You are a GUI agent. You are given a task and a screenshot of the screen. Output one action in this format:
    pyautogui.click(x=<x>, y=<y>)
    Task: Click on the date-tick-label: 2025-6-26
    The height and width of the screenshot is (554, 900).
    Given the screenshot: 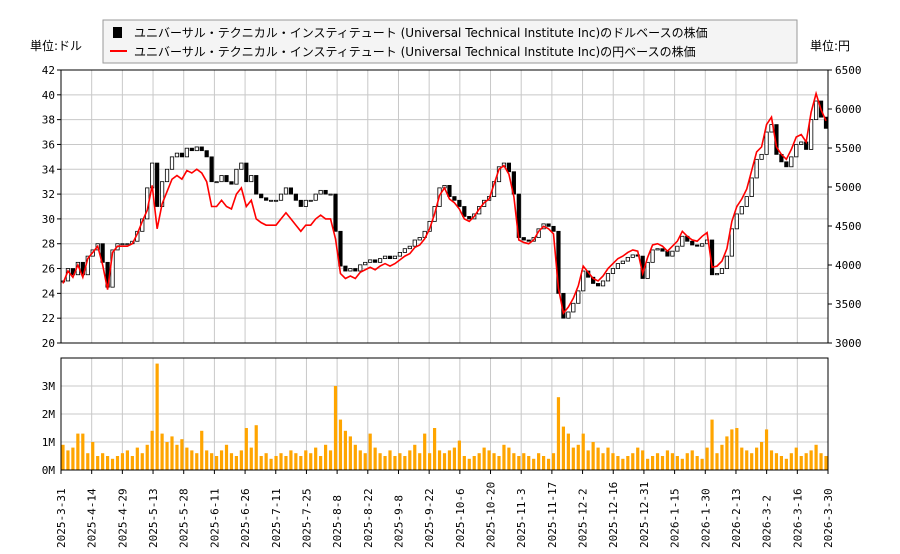 What is the action you would take?
    pyautogui.click(x=245, y=518)
    